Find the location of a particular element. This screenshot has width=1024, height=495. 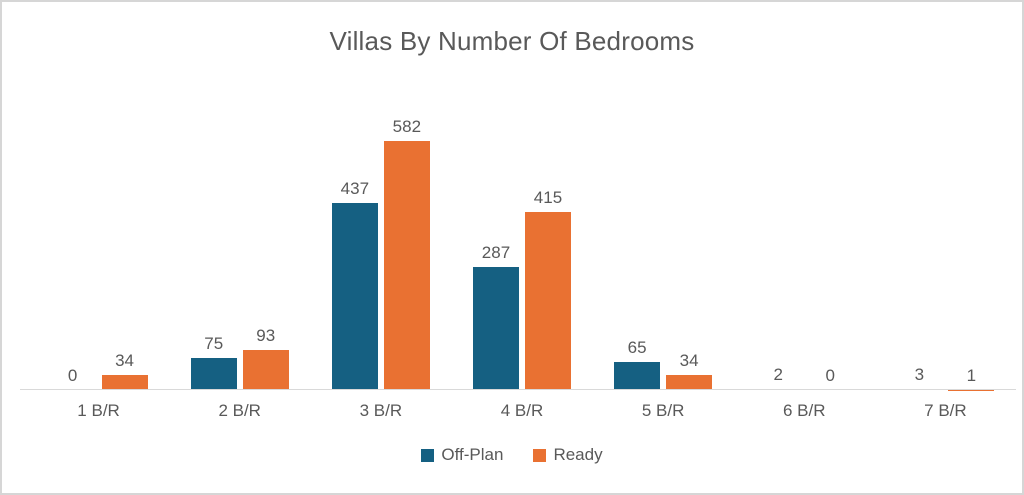

data-label-ready-7-b-r: 1 is located at coordinates (971, 375).